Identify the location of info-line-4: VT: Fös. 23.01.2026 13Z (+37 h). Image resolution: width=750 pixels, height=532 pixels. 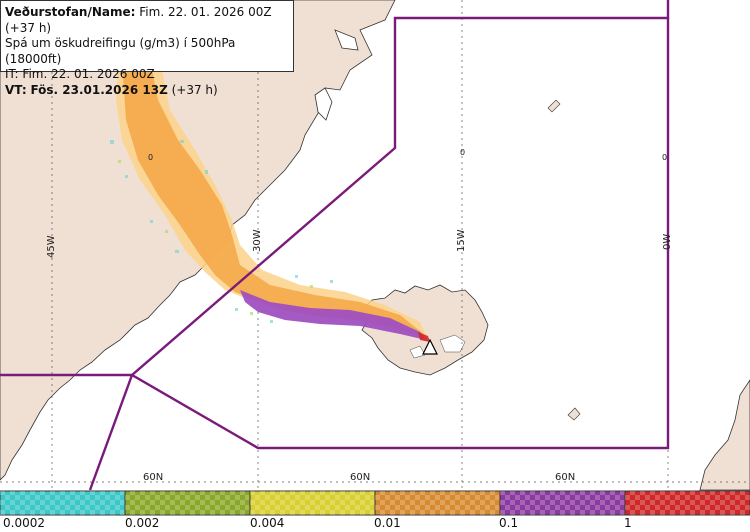
(147, 91).